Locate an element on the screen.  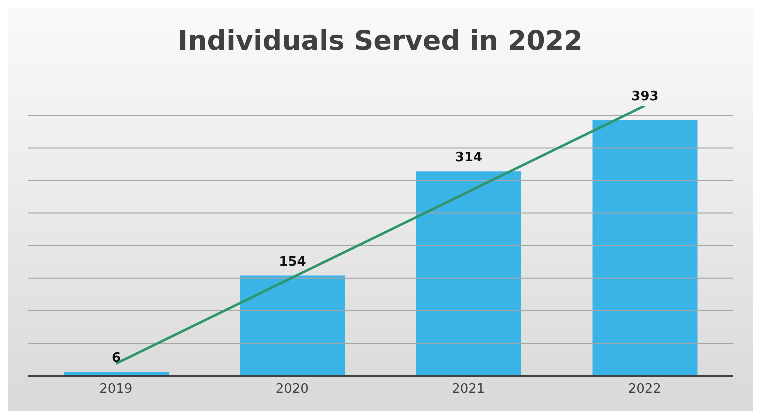
data-label: 154 is located at coordinates (292, 262).